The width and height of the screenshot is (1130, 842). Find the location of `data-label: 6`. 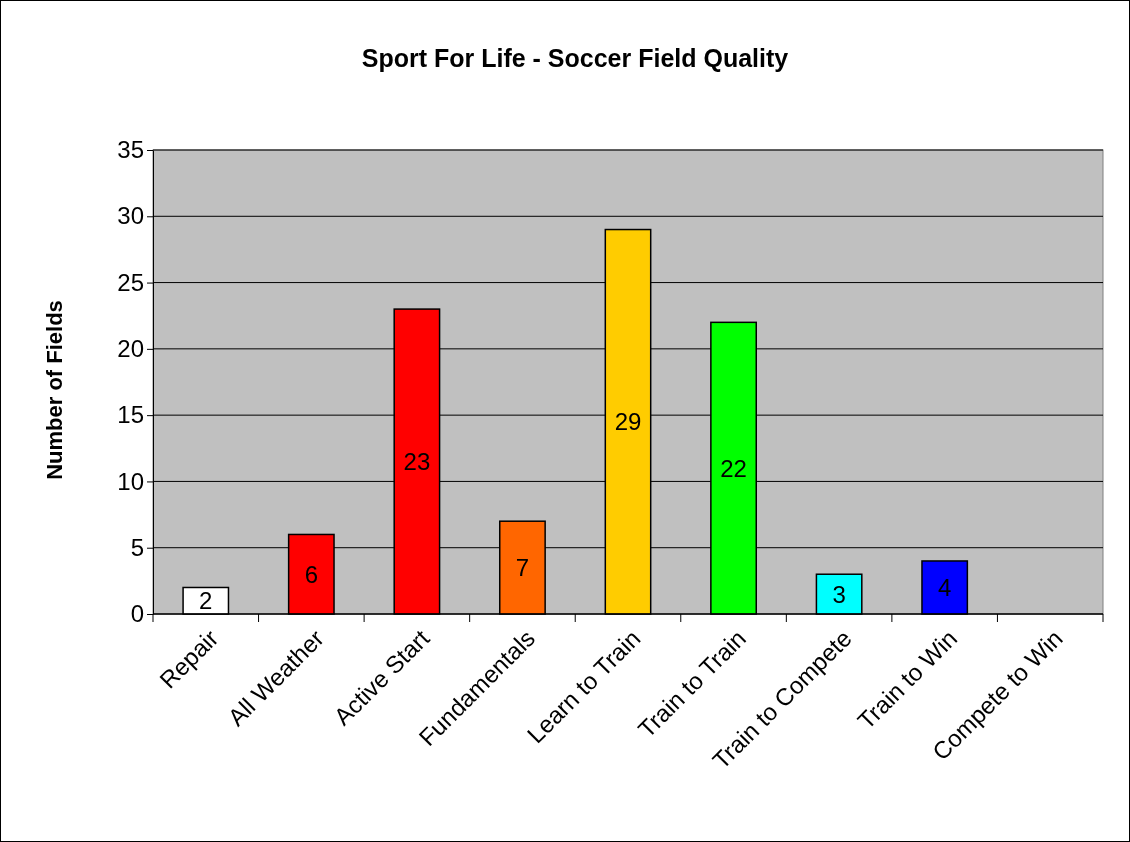

data-label: 6 is located at coordinates (311, 574).